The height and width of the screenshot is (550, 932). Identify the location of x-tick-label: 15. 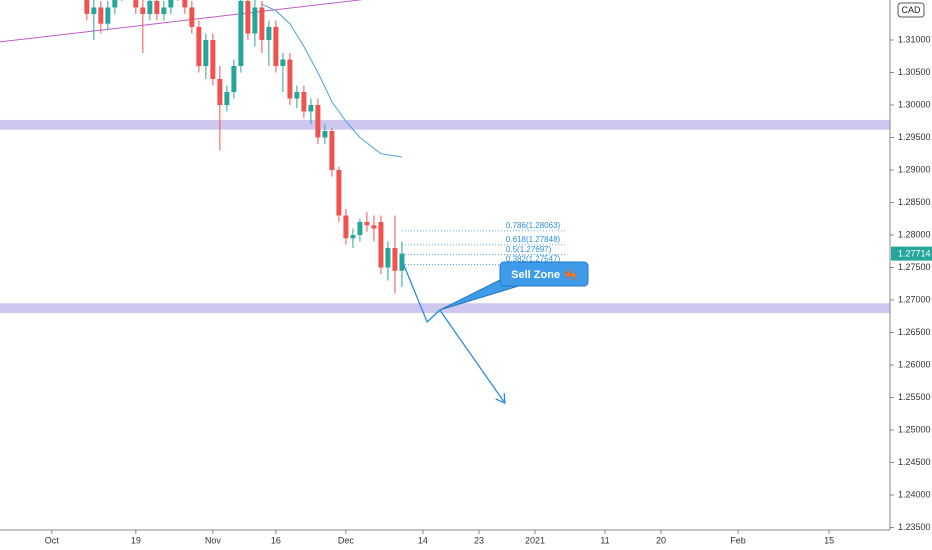
(829, 540).